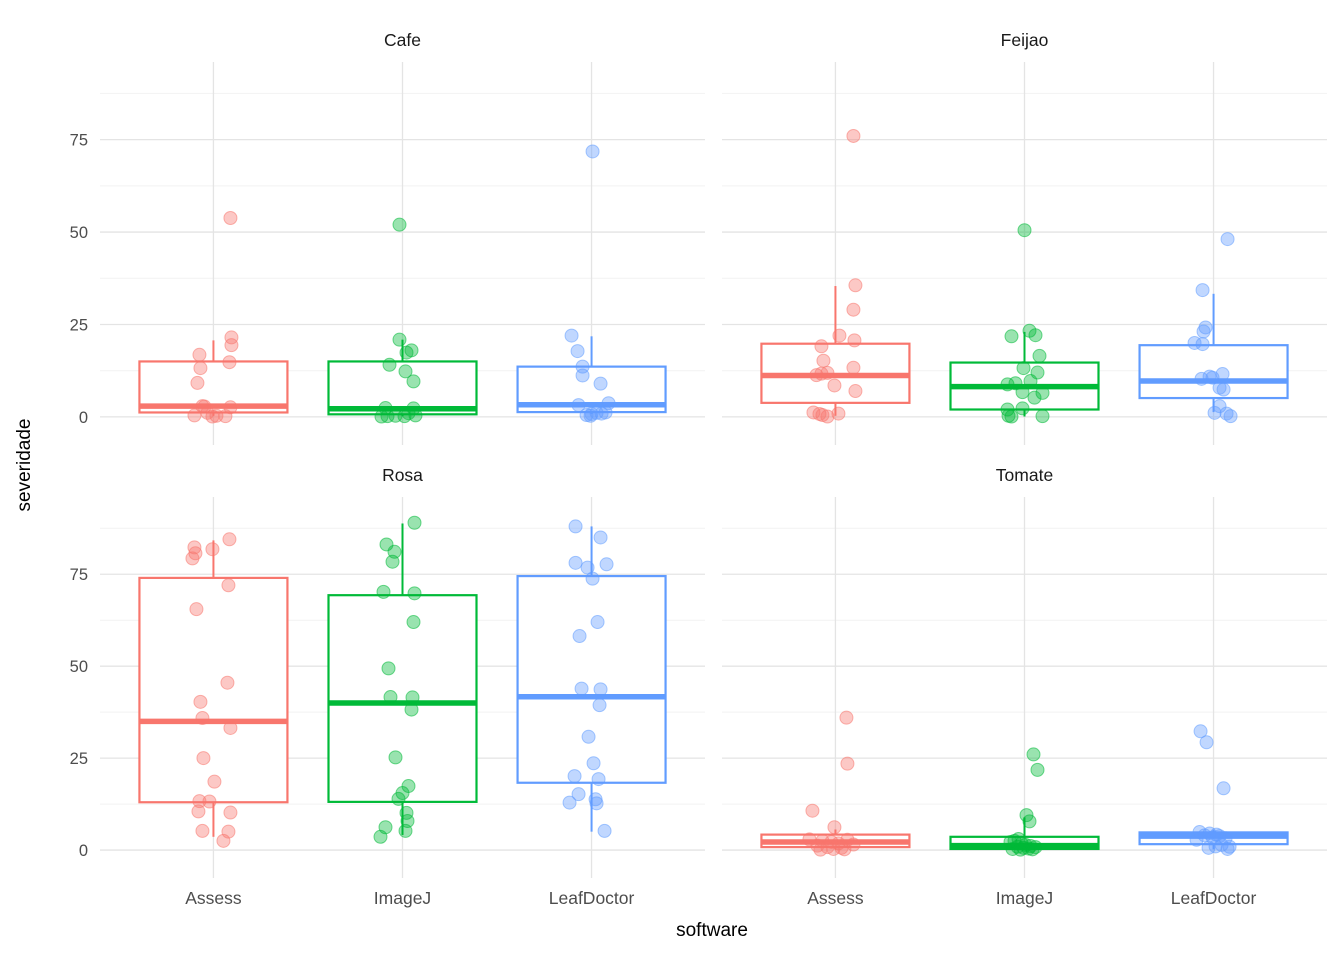  I want to click on y-tick-label: 50, so click(79, 667).